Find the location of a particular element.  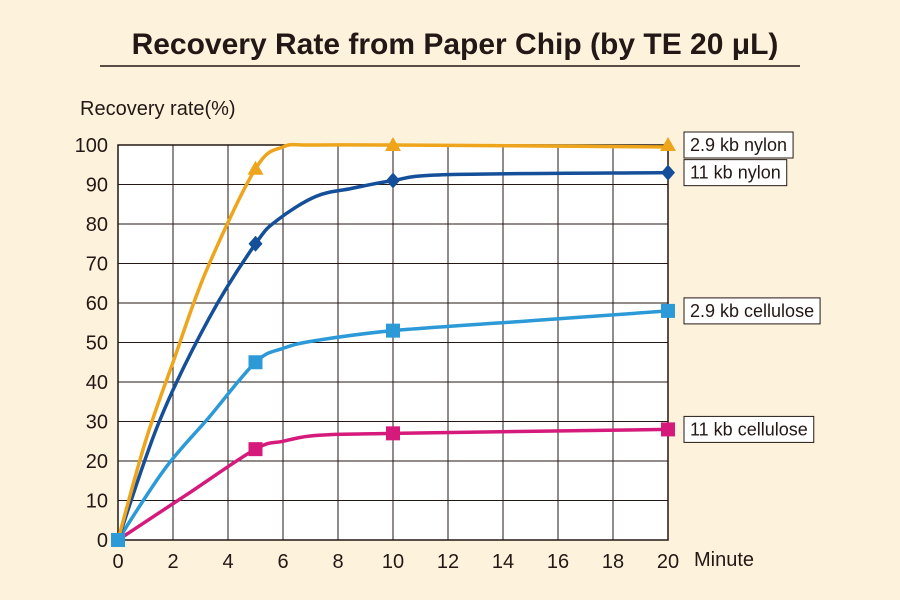

legend-2-9kb-cellulose: 2.9 kb cellulose is located at coordinates (752, 311).